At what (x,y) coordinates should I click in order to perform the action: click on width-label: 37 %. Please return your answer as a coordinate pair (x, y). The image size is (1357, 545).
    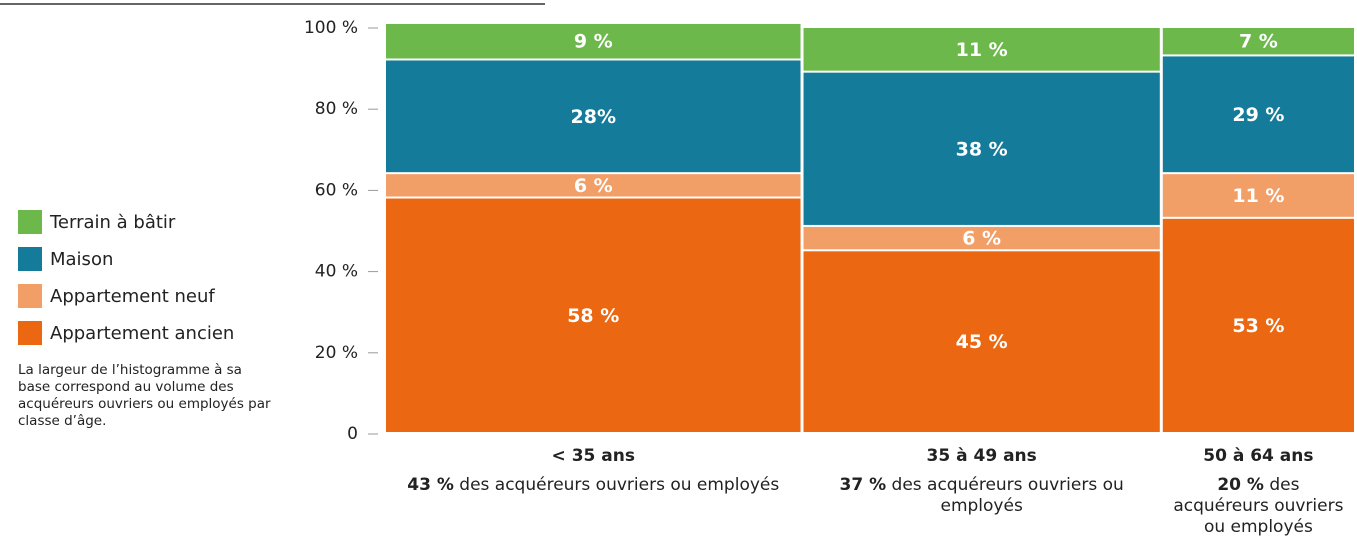
    Looking at the image, I should click on (863, 485).